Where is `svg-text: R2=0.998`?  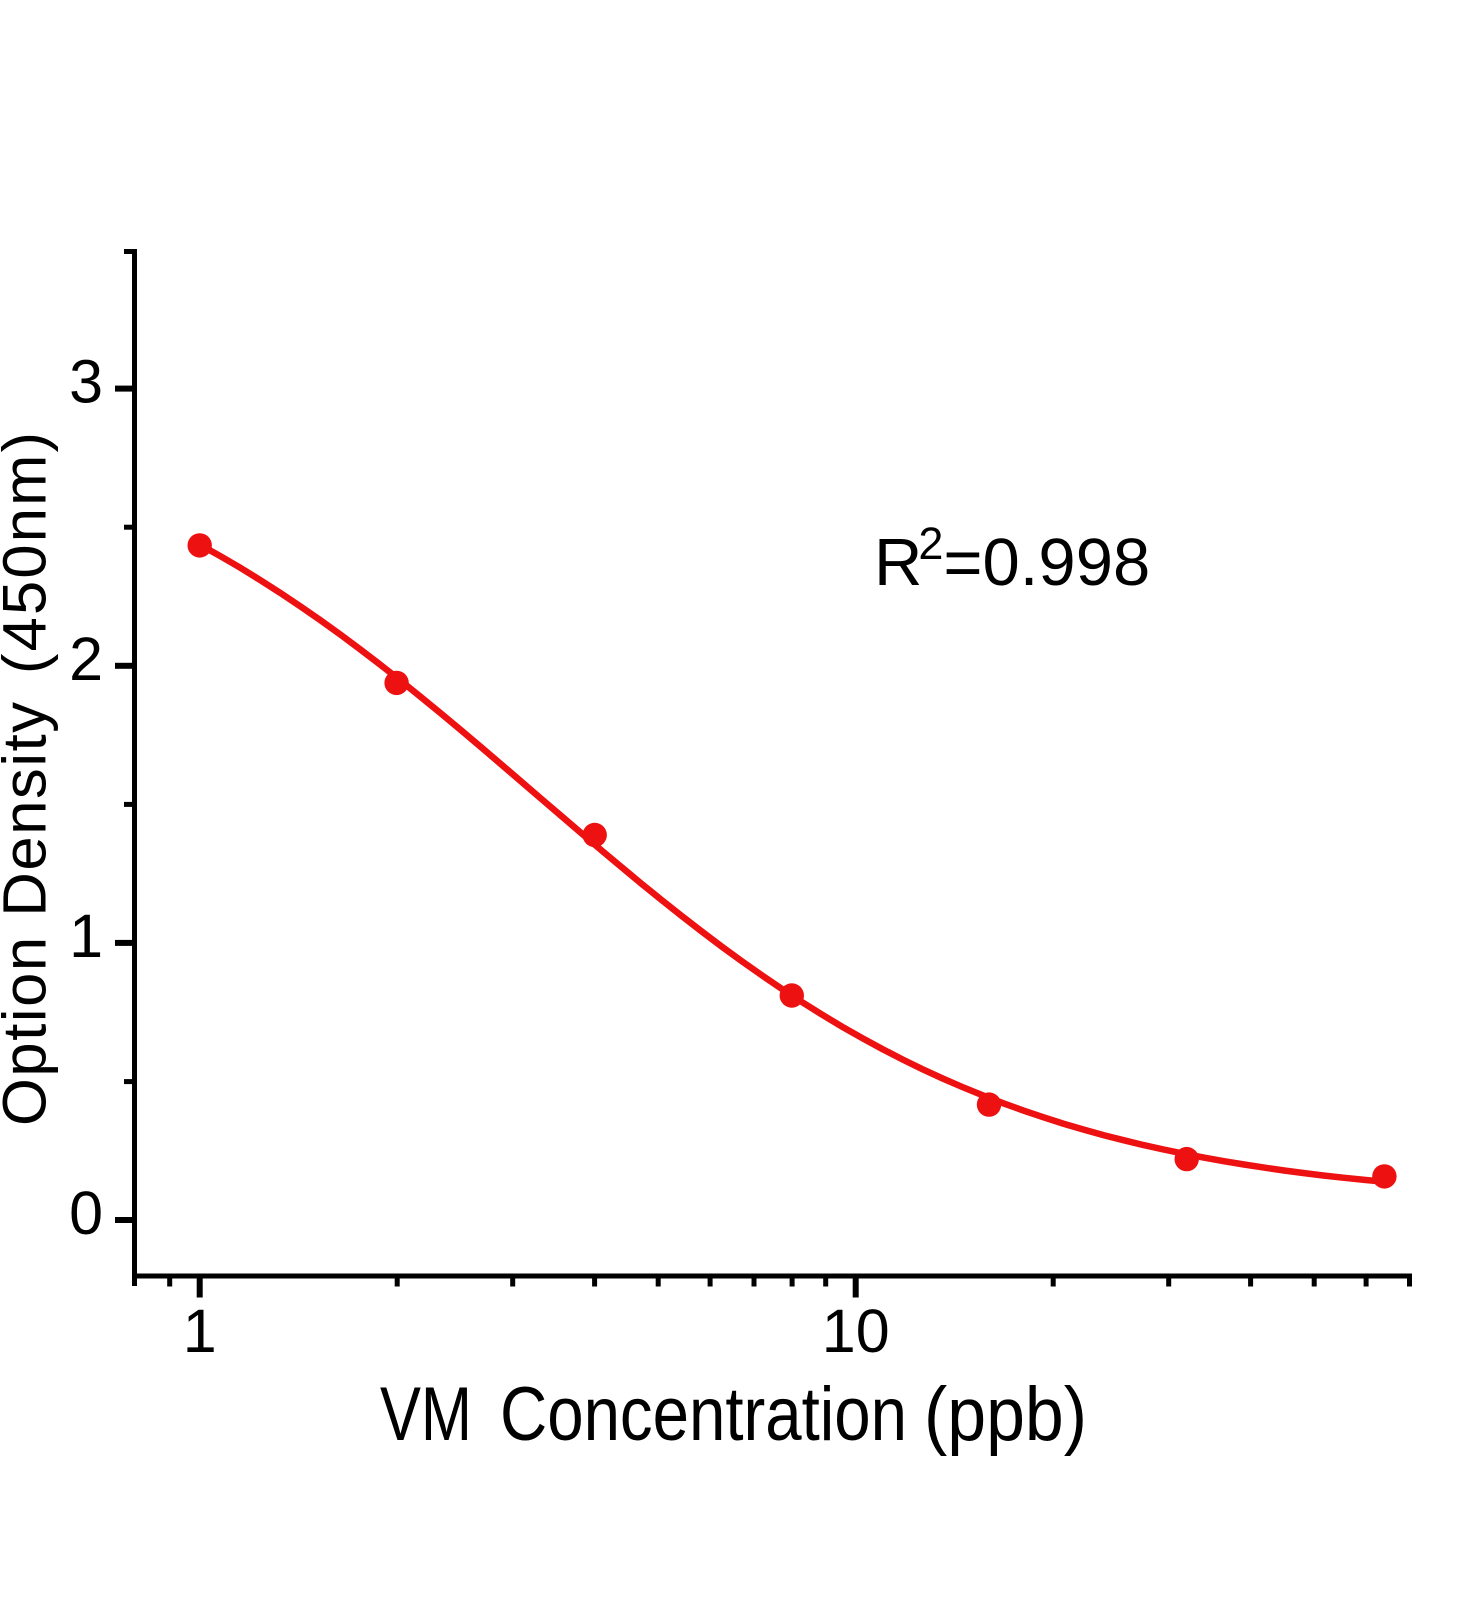
svg-text: R2=0.998 is located at coordinates (1012, 559).